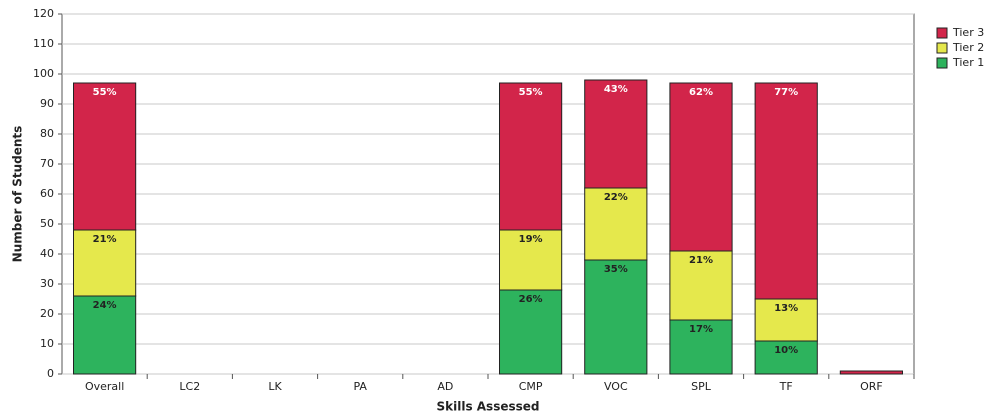 The width and height of the screenshot is (1003, 416). What do you see at coordinates (968, 32) in the screenshot?
I see `legend-label: Tier 3` at bounding box center [968, 32].